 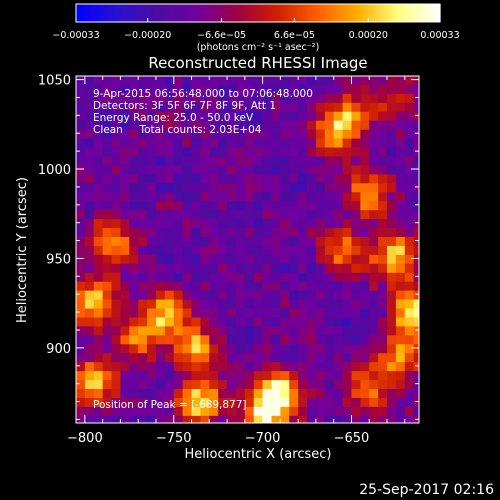 What do you see at coordinates (294, 35) in the screenshot?
I see `colorbar-tick-label: 6.6e−05` at bounding box center [294, 35].